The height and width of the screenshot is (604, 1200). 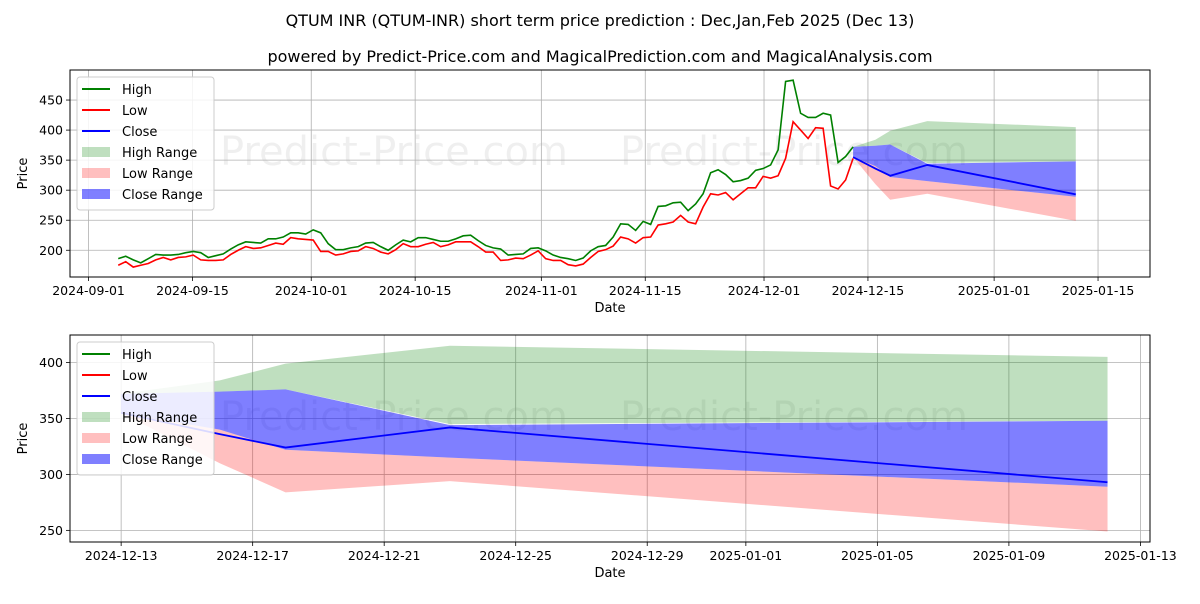 I want to click on x-tick-label: 2024-12-17, so click(x=252, y=555).